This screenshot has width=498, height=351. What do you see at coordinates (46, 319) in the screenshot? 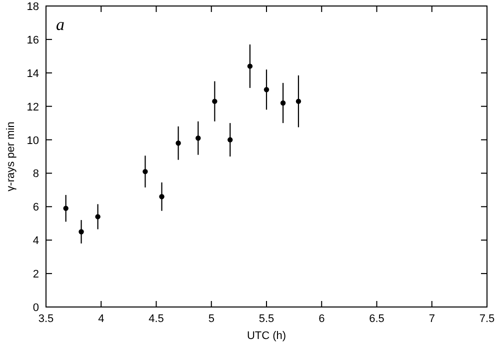
I see `x-tick-label: 3.5` at bounding box center [46, 319].